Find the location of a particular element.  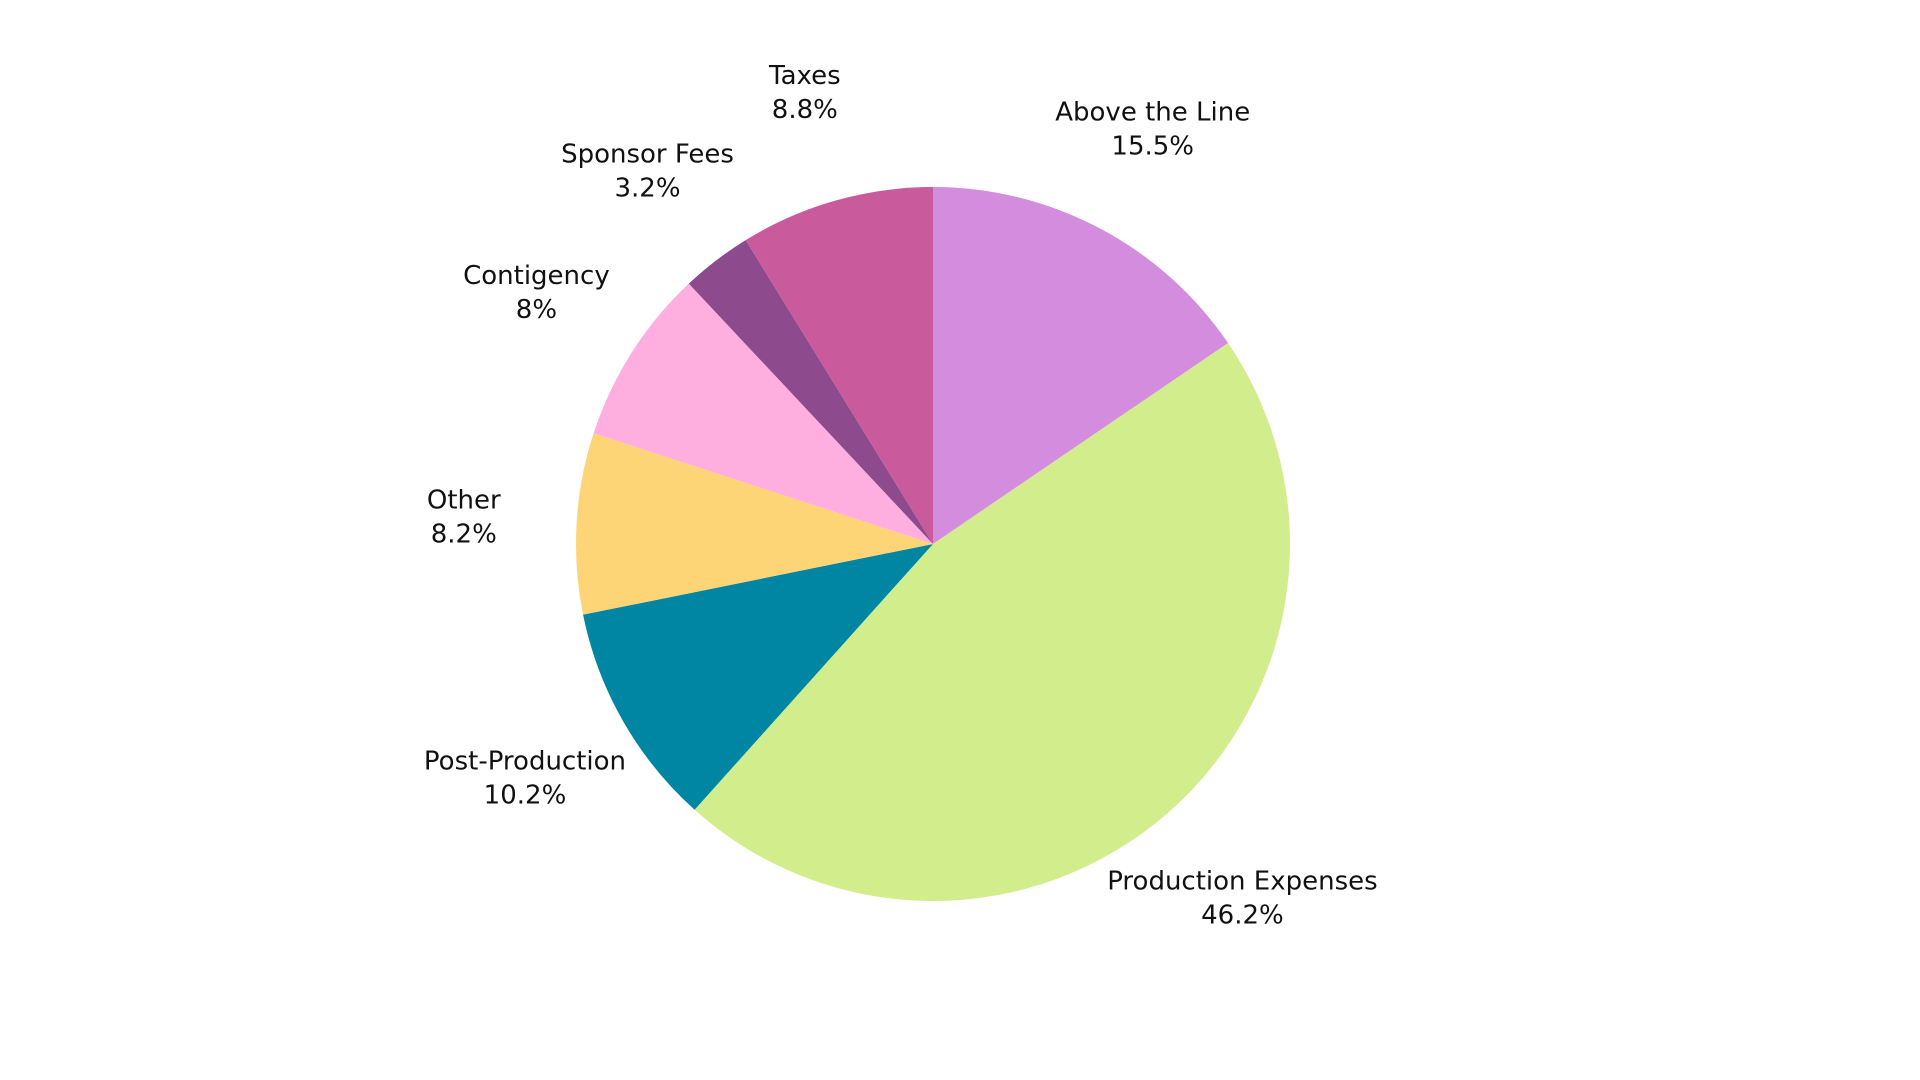

slice-label-production-expenses: Production Expenses is located at coordinates (1242, 882).